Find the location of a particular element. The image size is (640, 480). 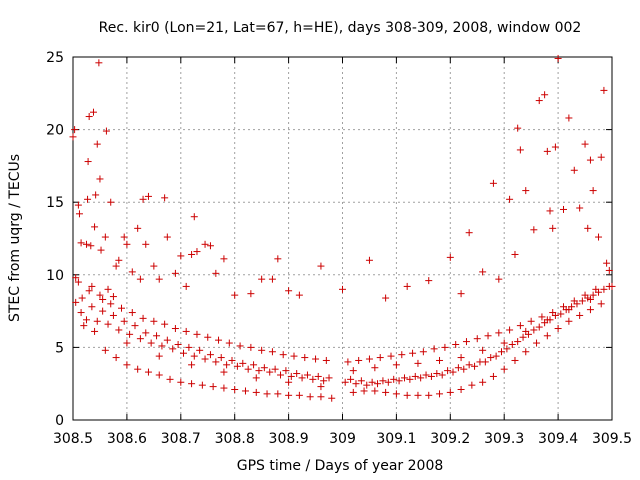

x-tick-label: 309 is located at coordinates (342, 439).